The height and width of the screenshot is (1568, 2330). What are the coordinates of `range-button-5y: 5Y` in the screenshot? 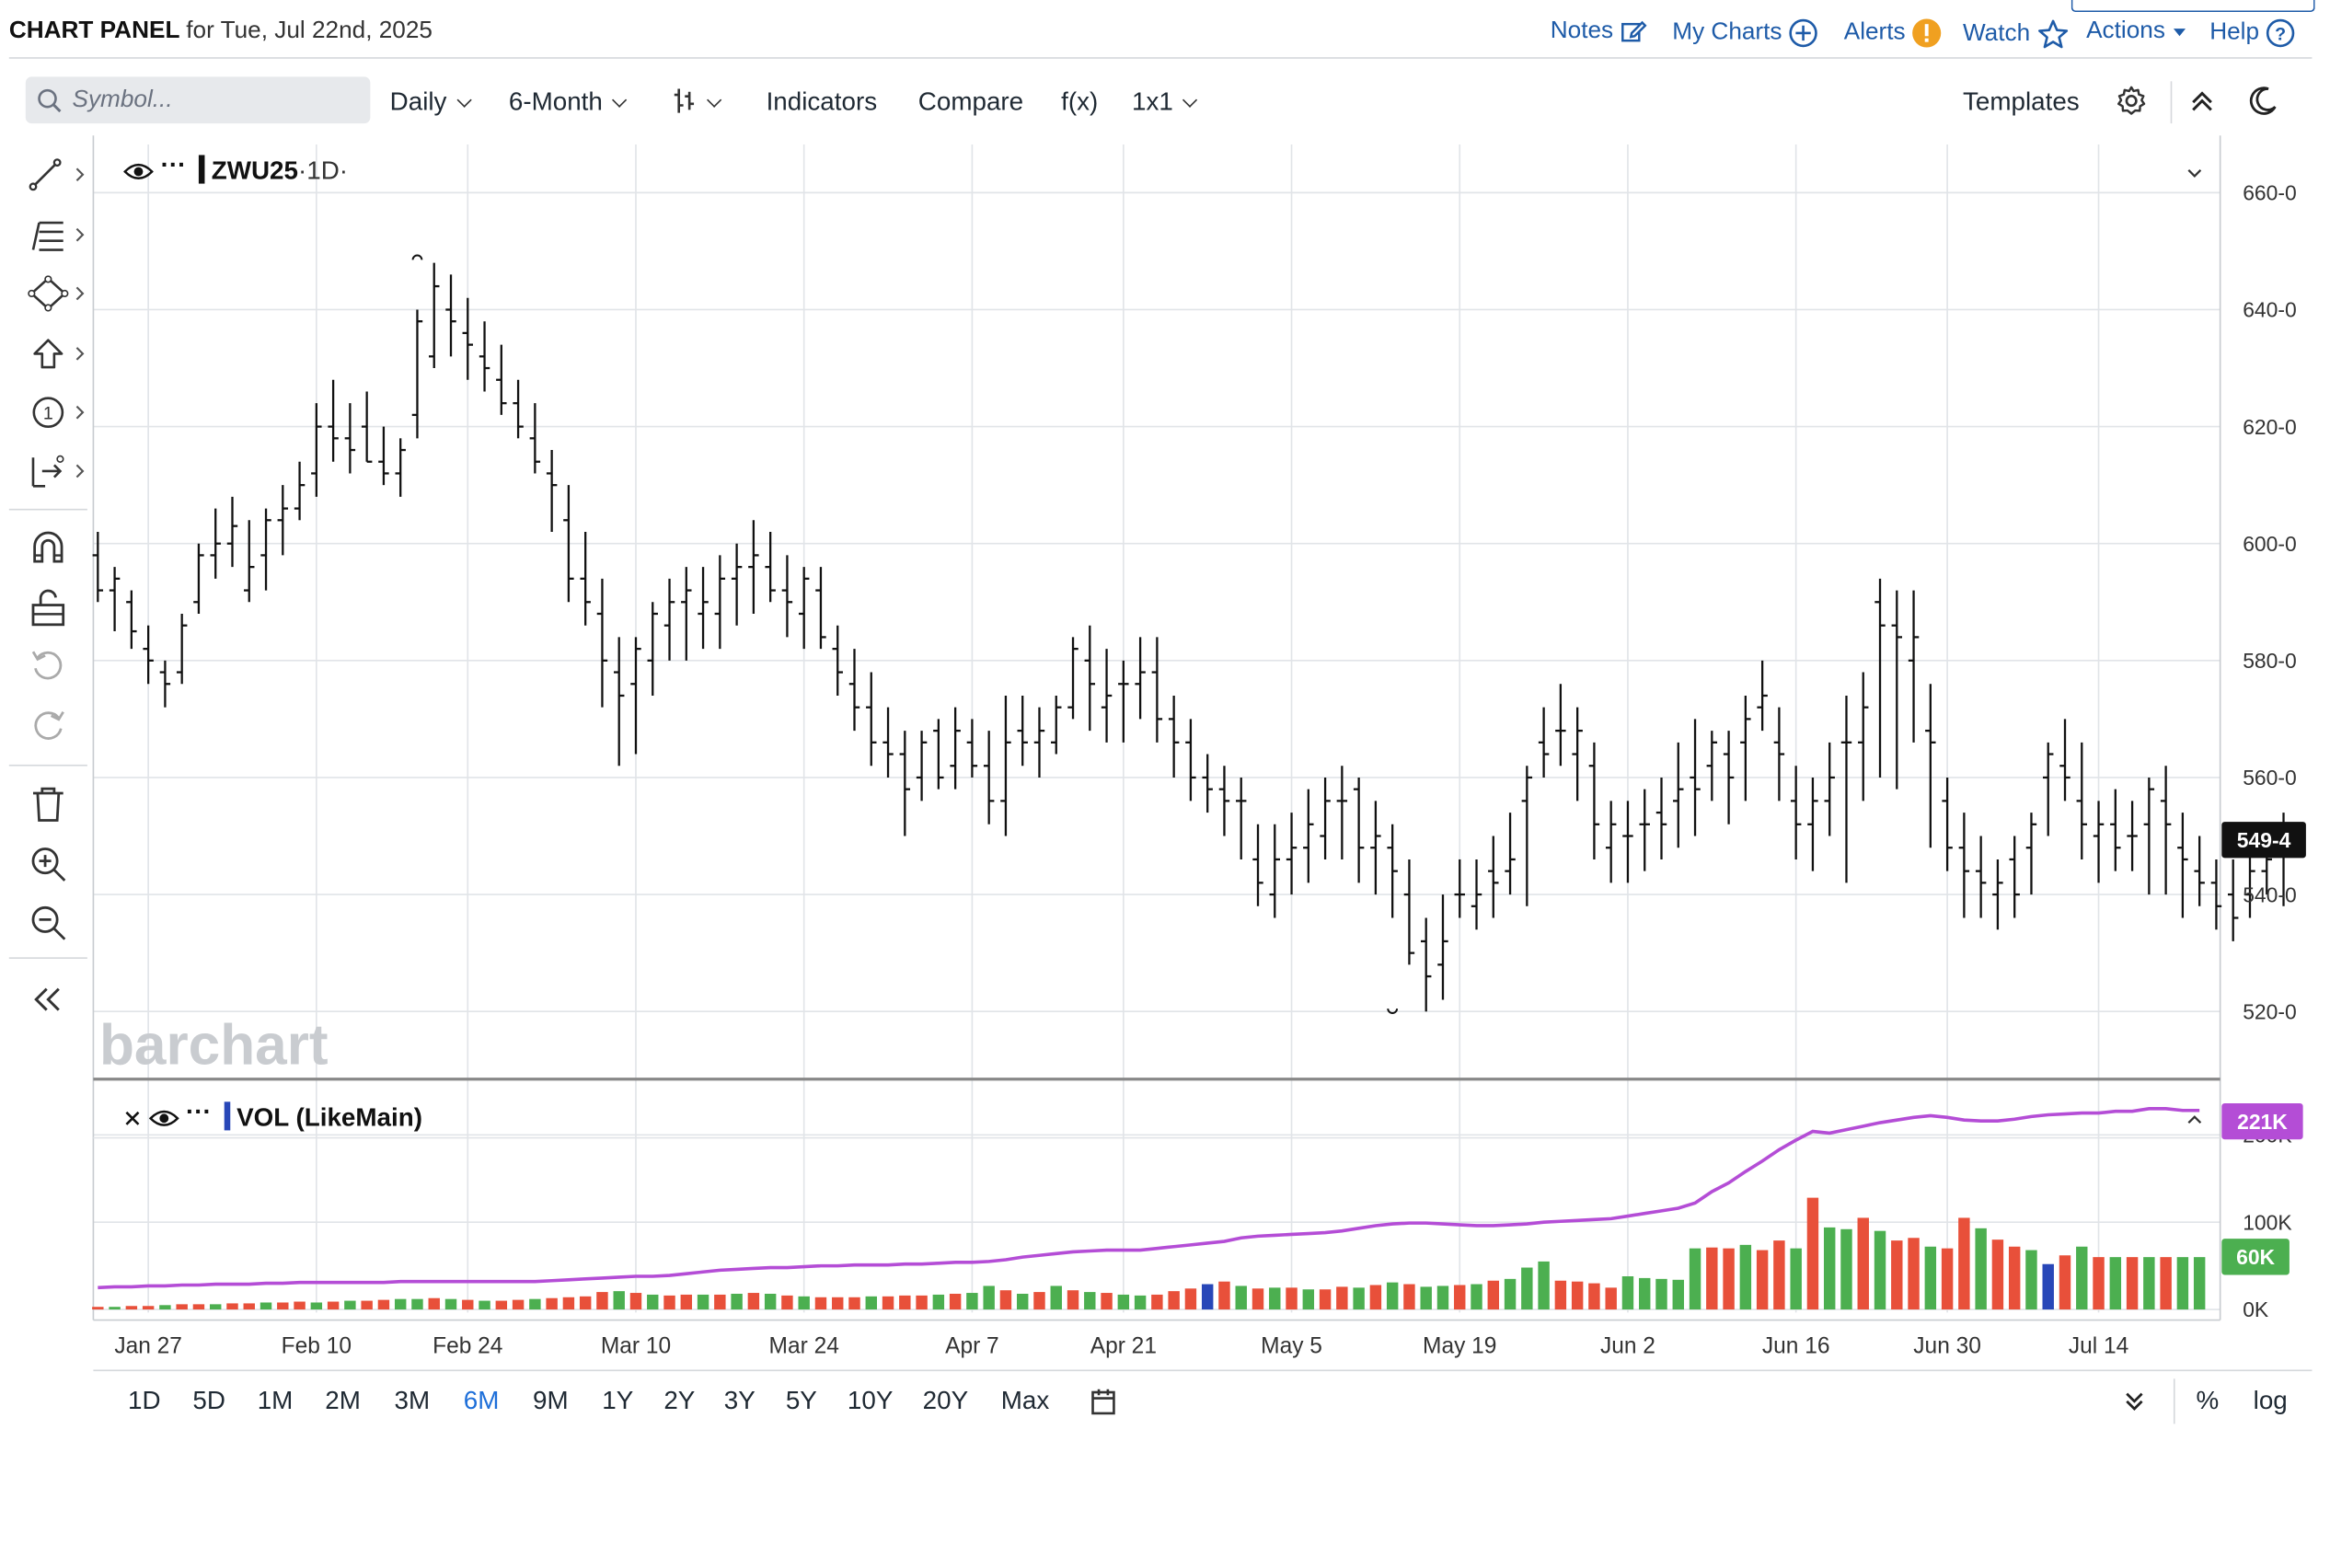 It's located at (801, 1400).